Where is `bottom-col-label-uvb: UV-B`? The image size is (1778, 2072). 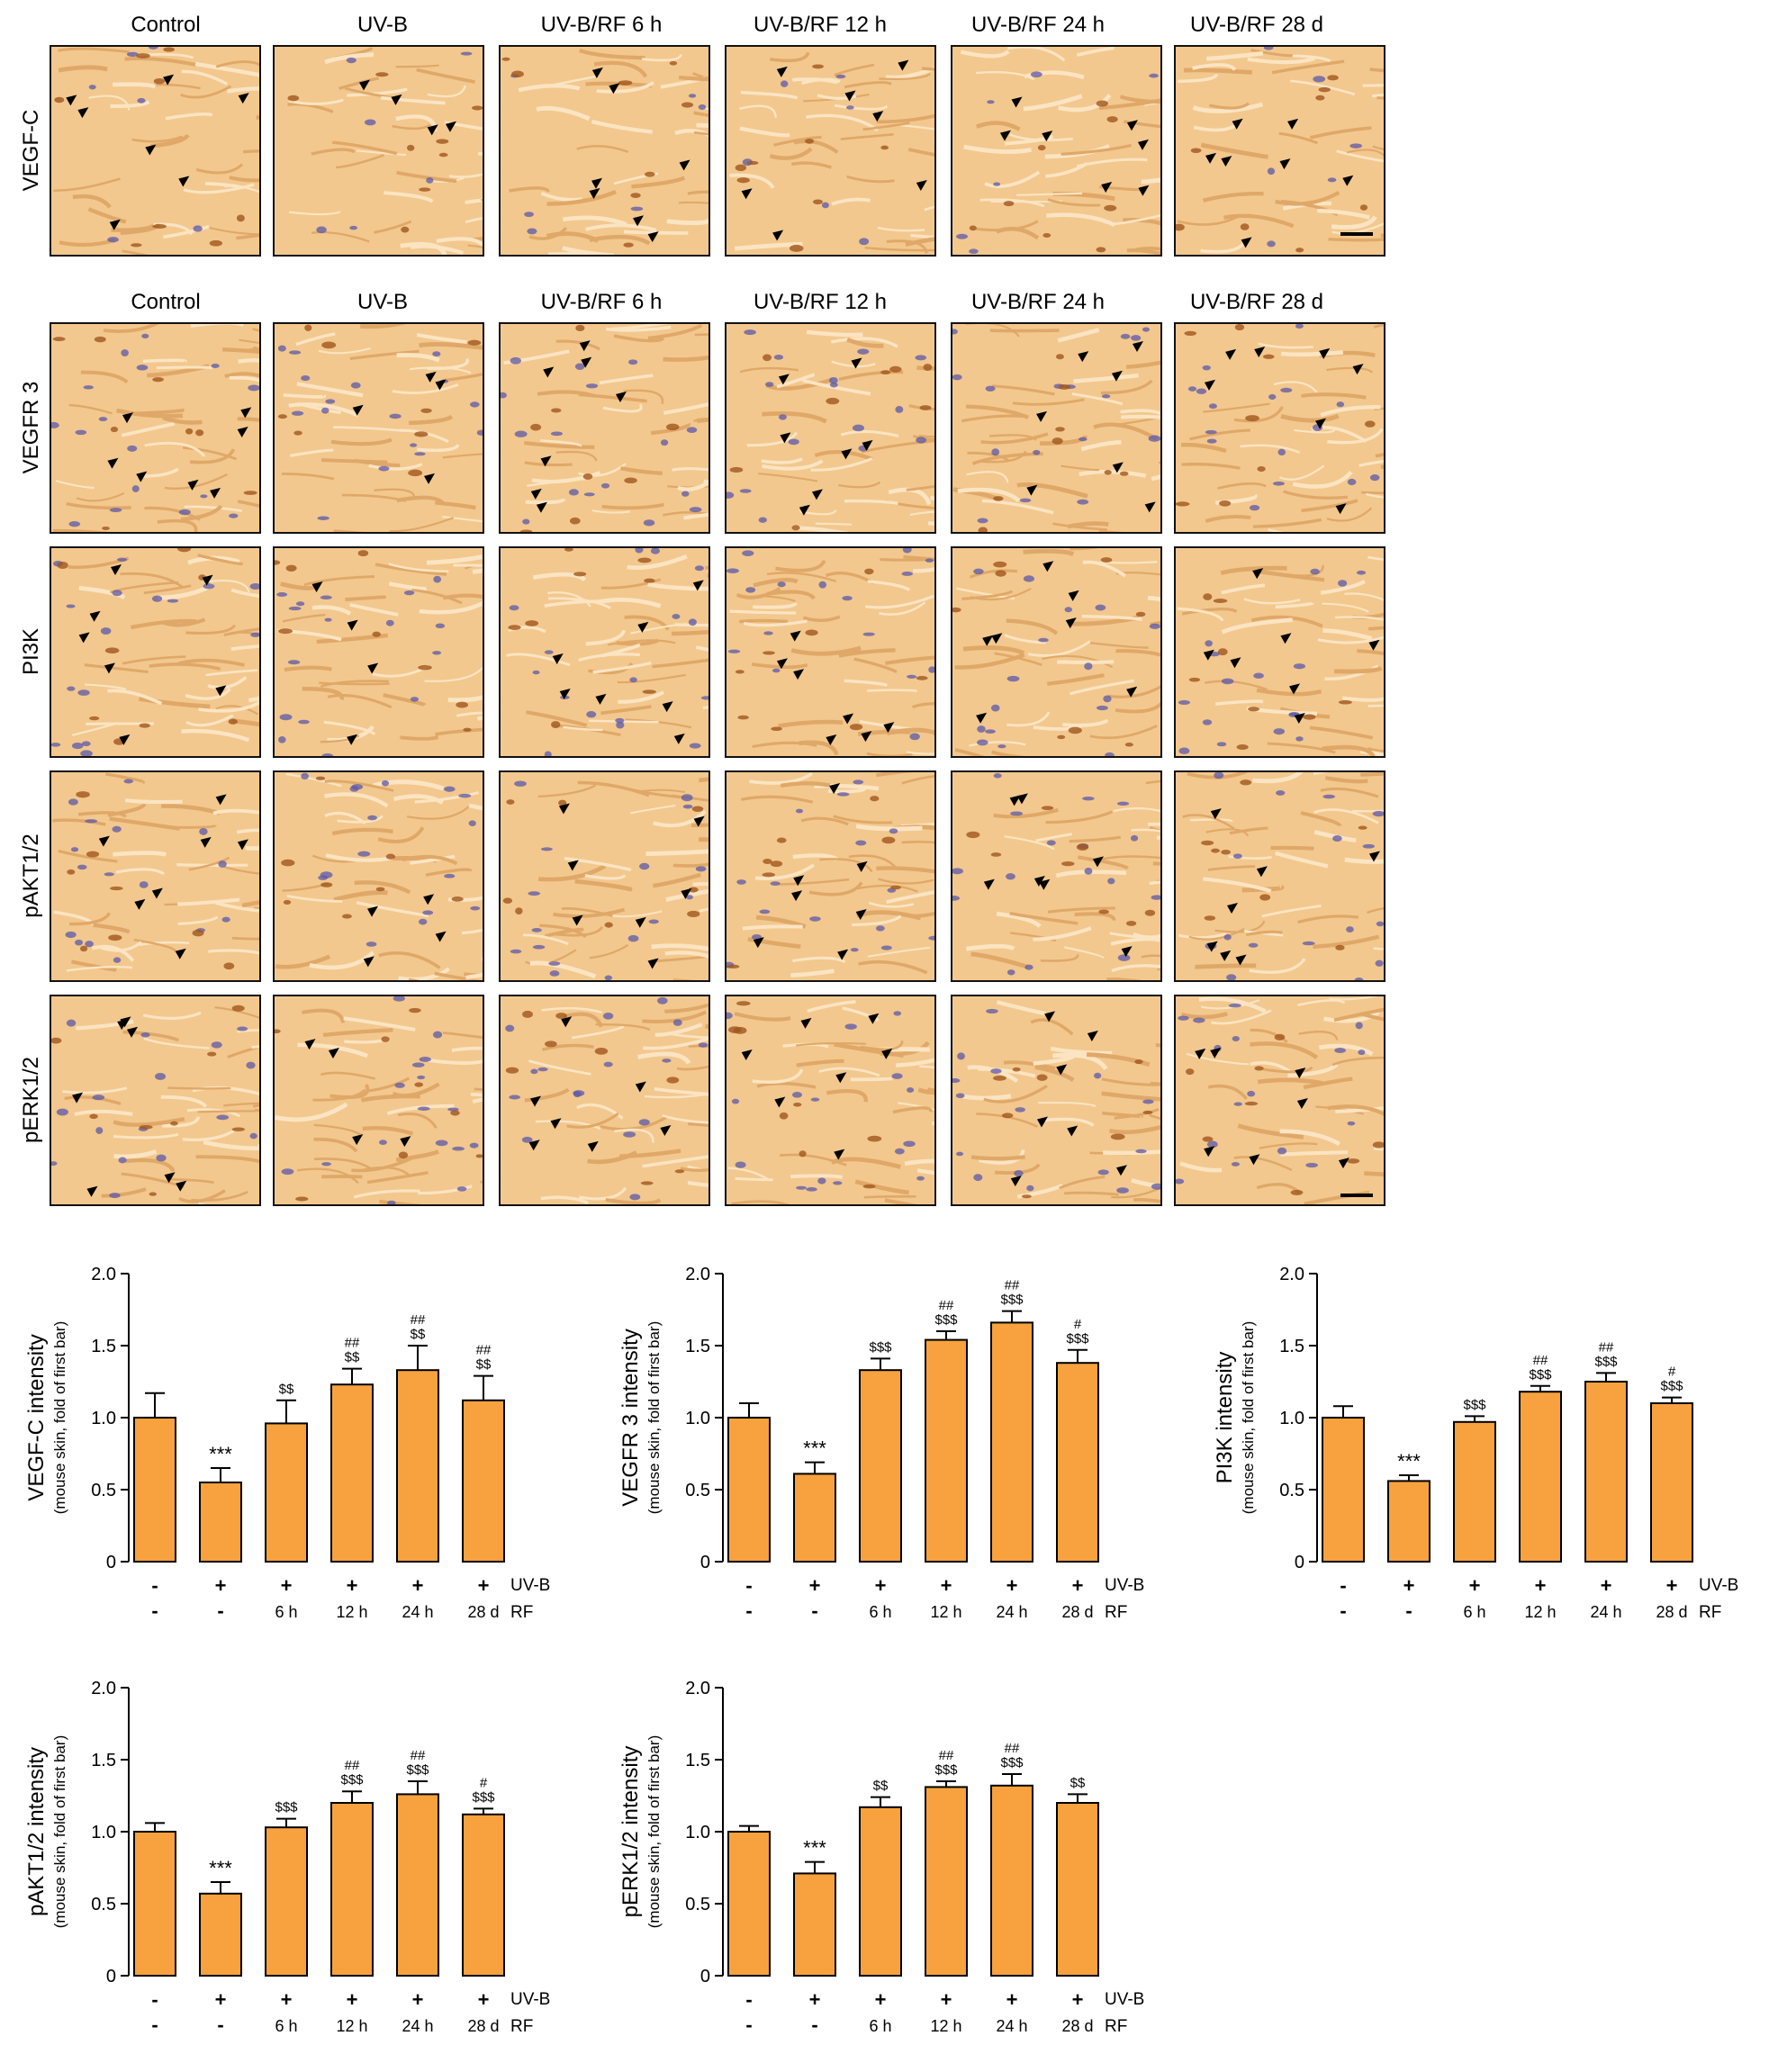 bottom-col-label-uvb: UV-B is located at coordinates (382, 302).